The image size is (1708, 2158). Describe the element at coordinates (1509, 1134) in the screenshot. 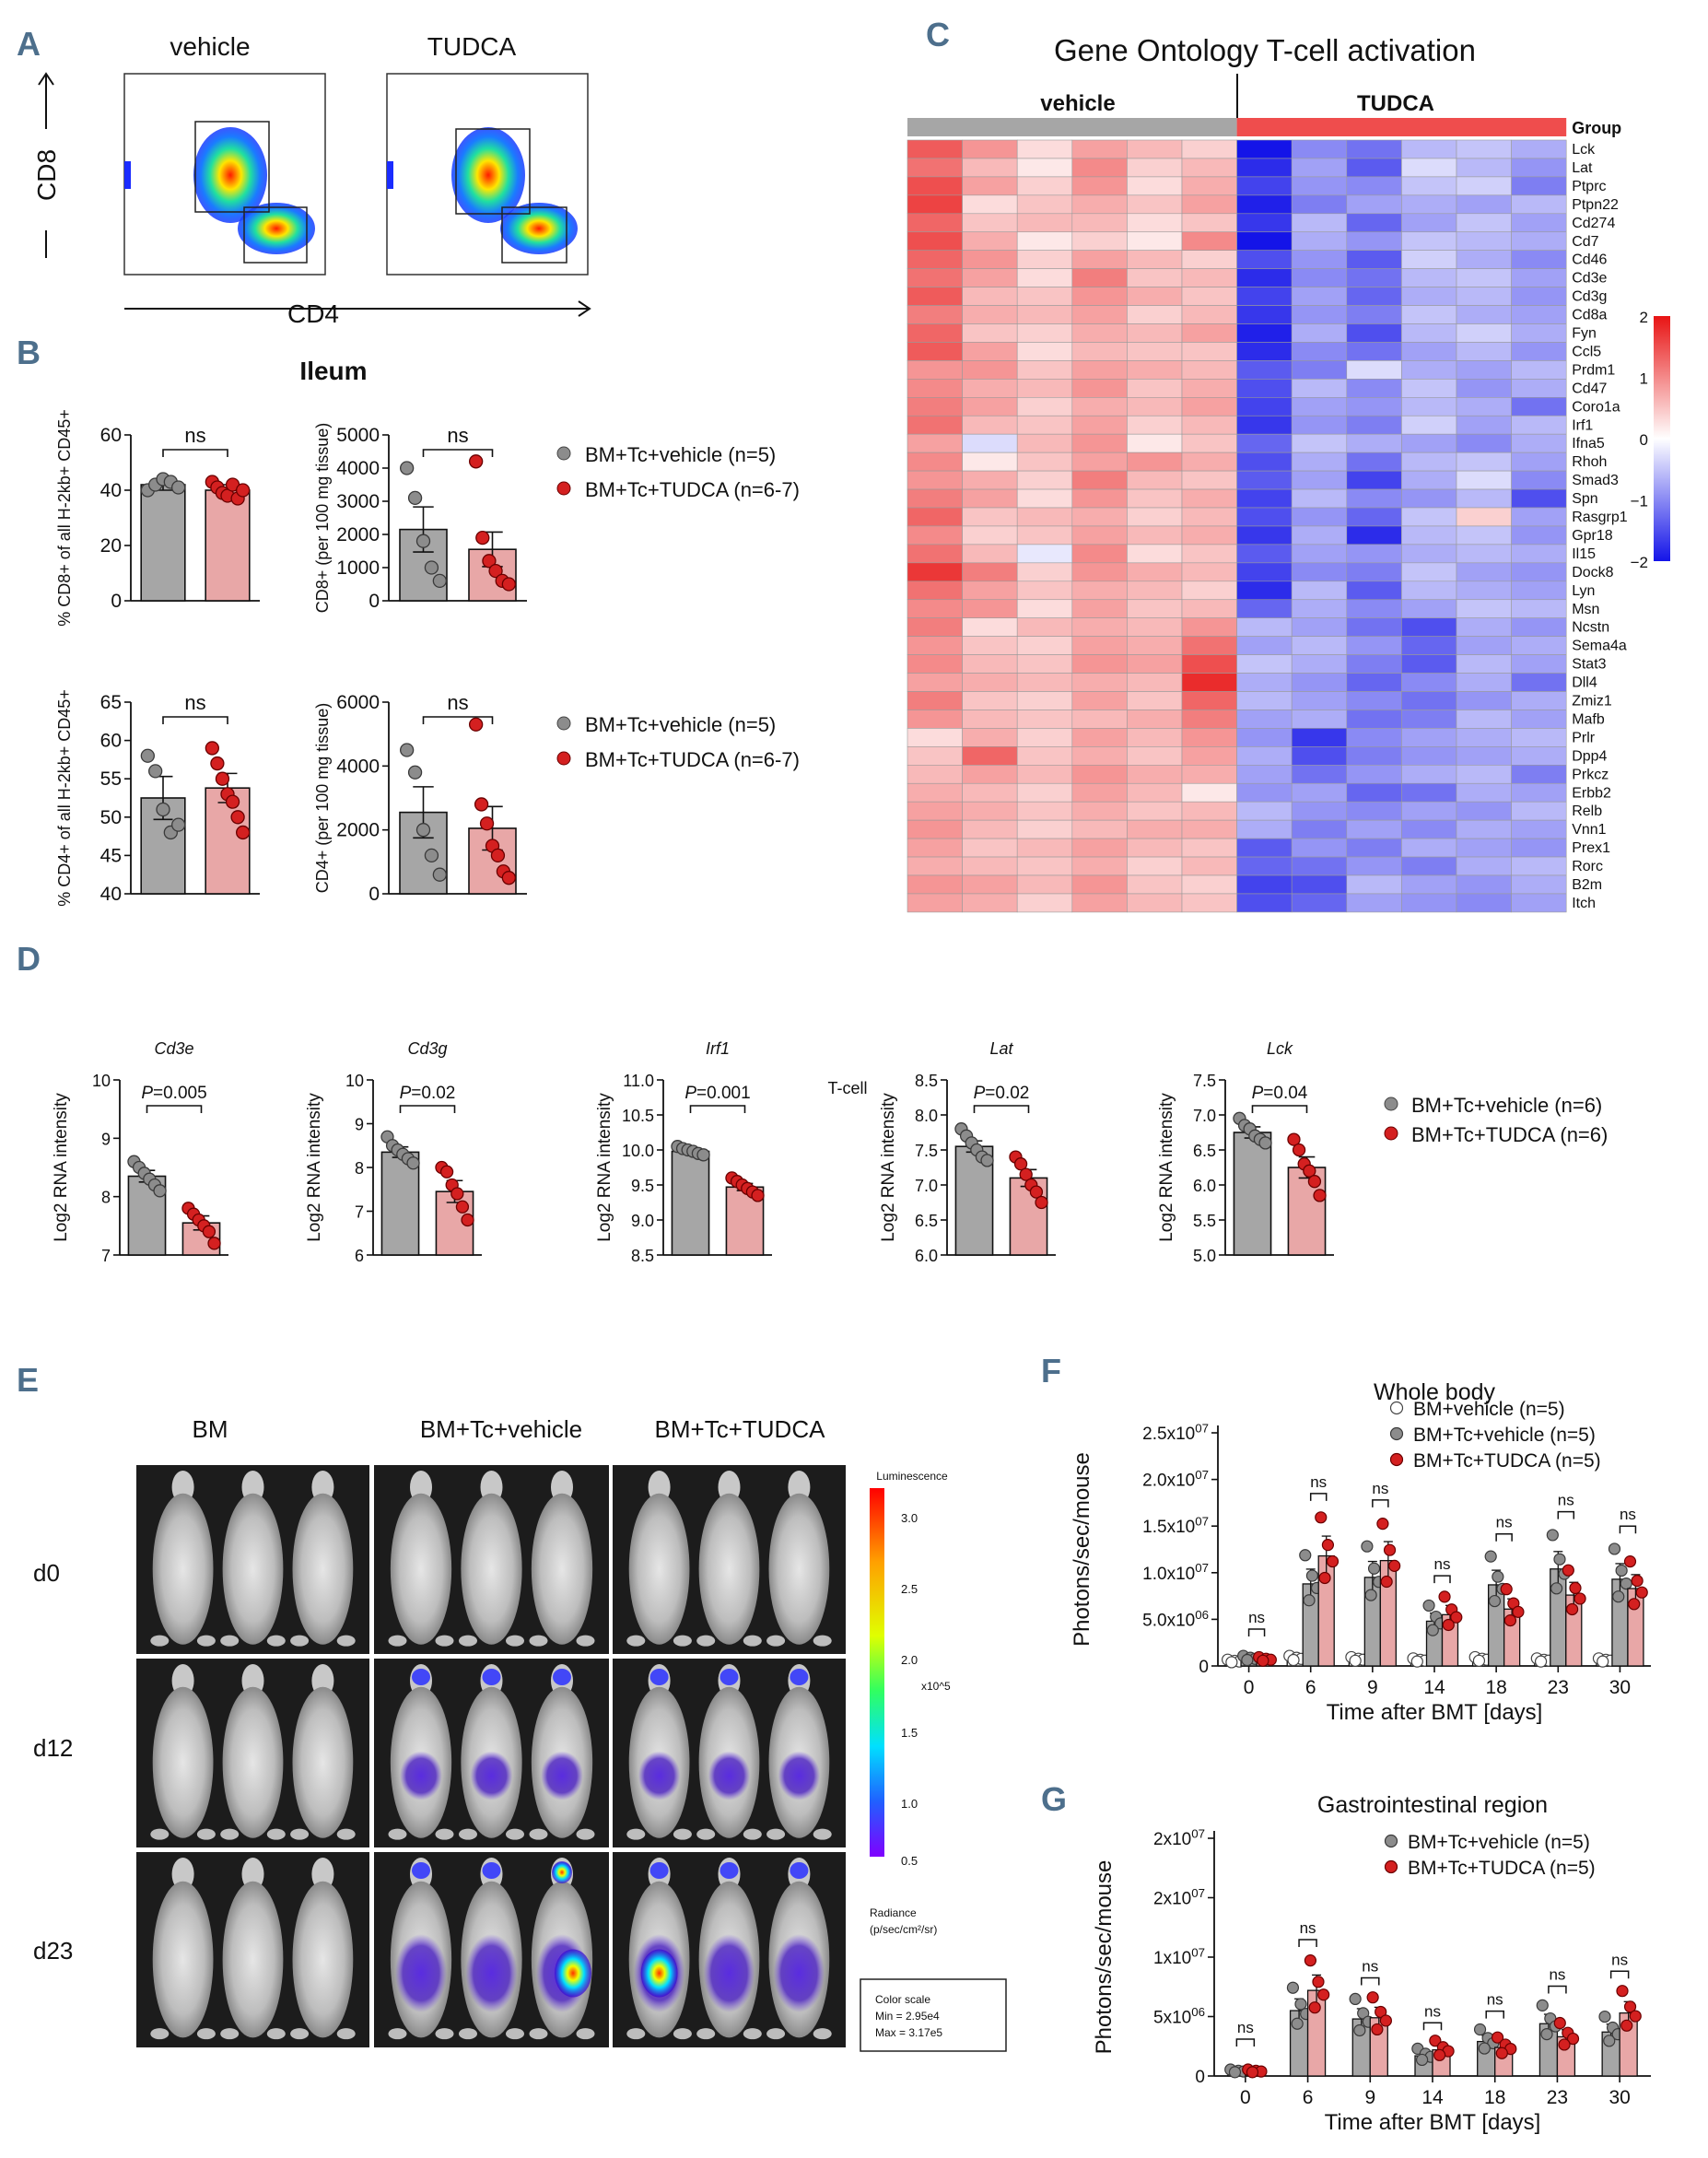

I see `legend-label-tudca: BM+Tc+TUDCA (n=6)` at that location.